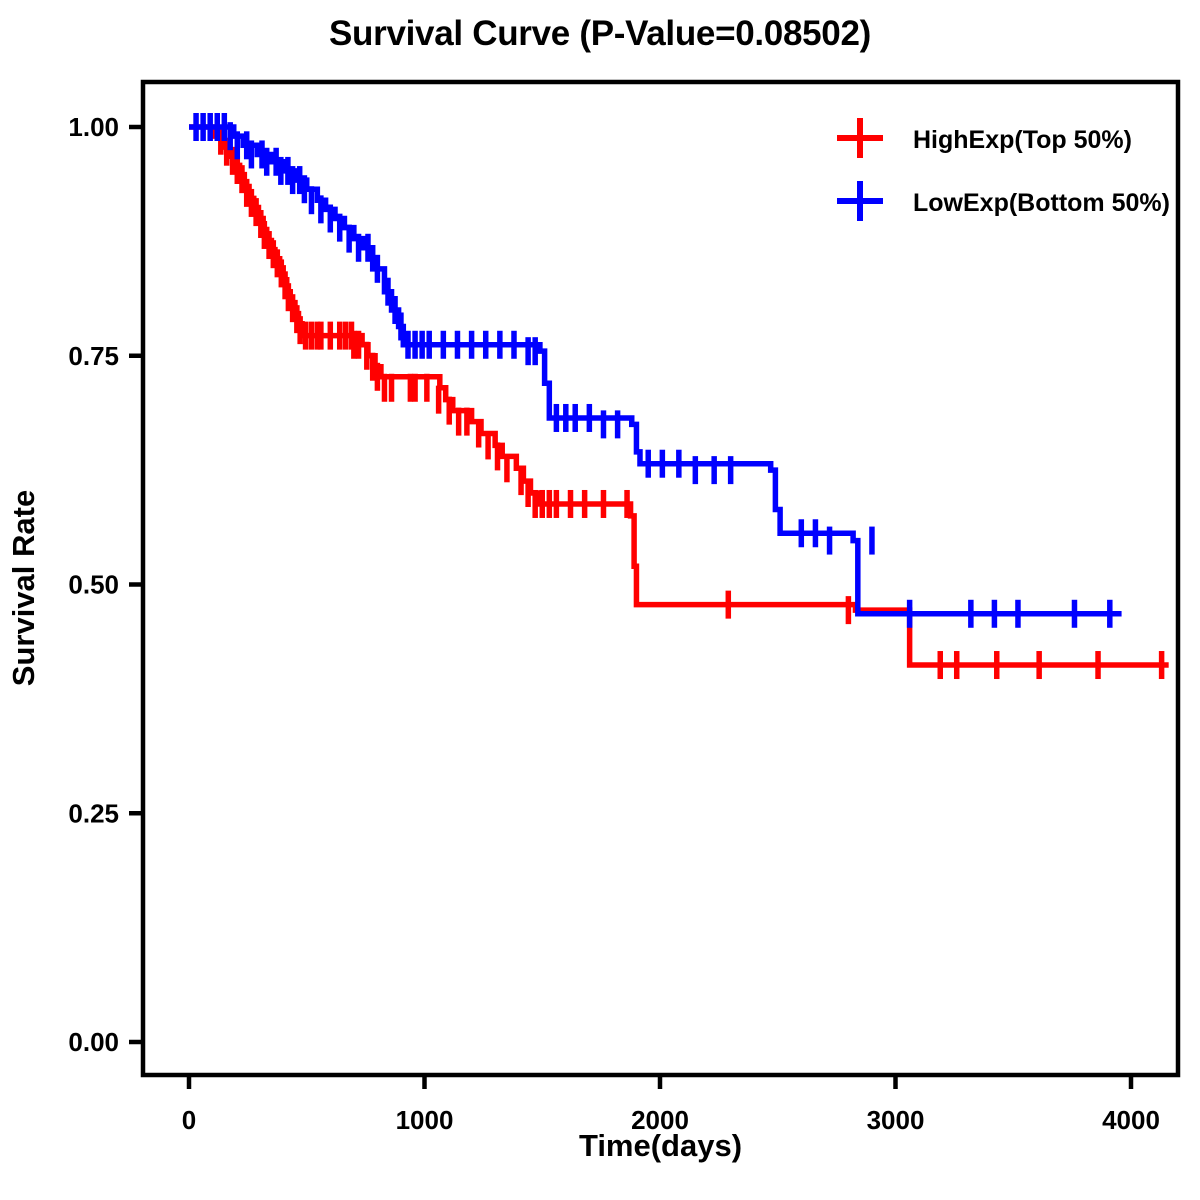 The image size is (1200, 1200). What do you see at coordinates (660, 1120) in the screenshot?
I see `x-tick-label: 2000` at bounding box center [660, 1120].